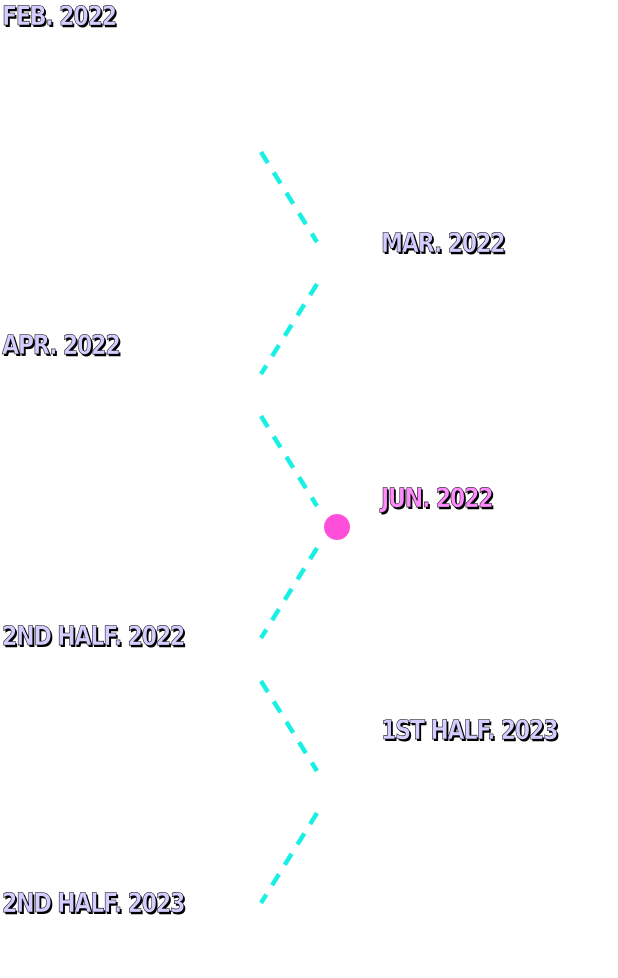 The height and width of the screenshot is (978, 618). I want to click on milestone-feb-2022: FEB. 2022, so click(60, 17).